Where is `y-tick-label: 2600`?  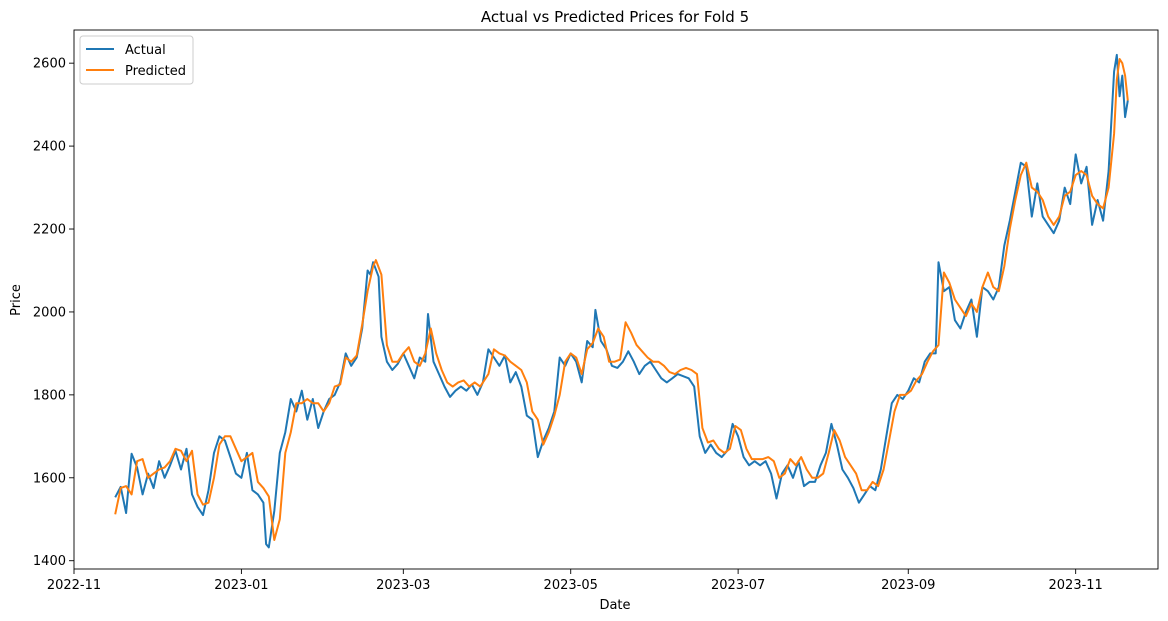 y-tick-label: 2600 is located at coordinates (49, 64).